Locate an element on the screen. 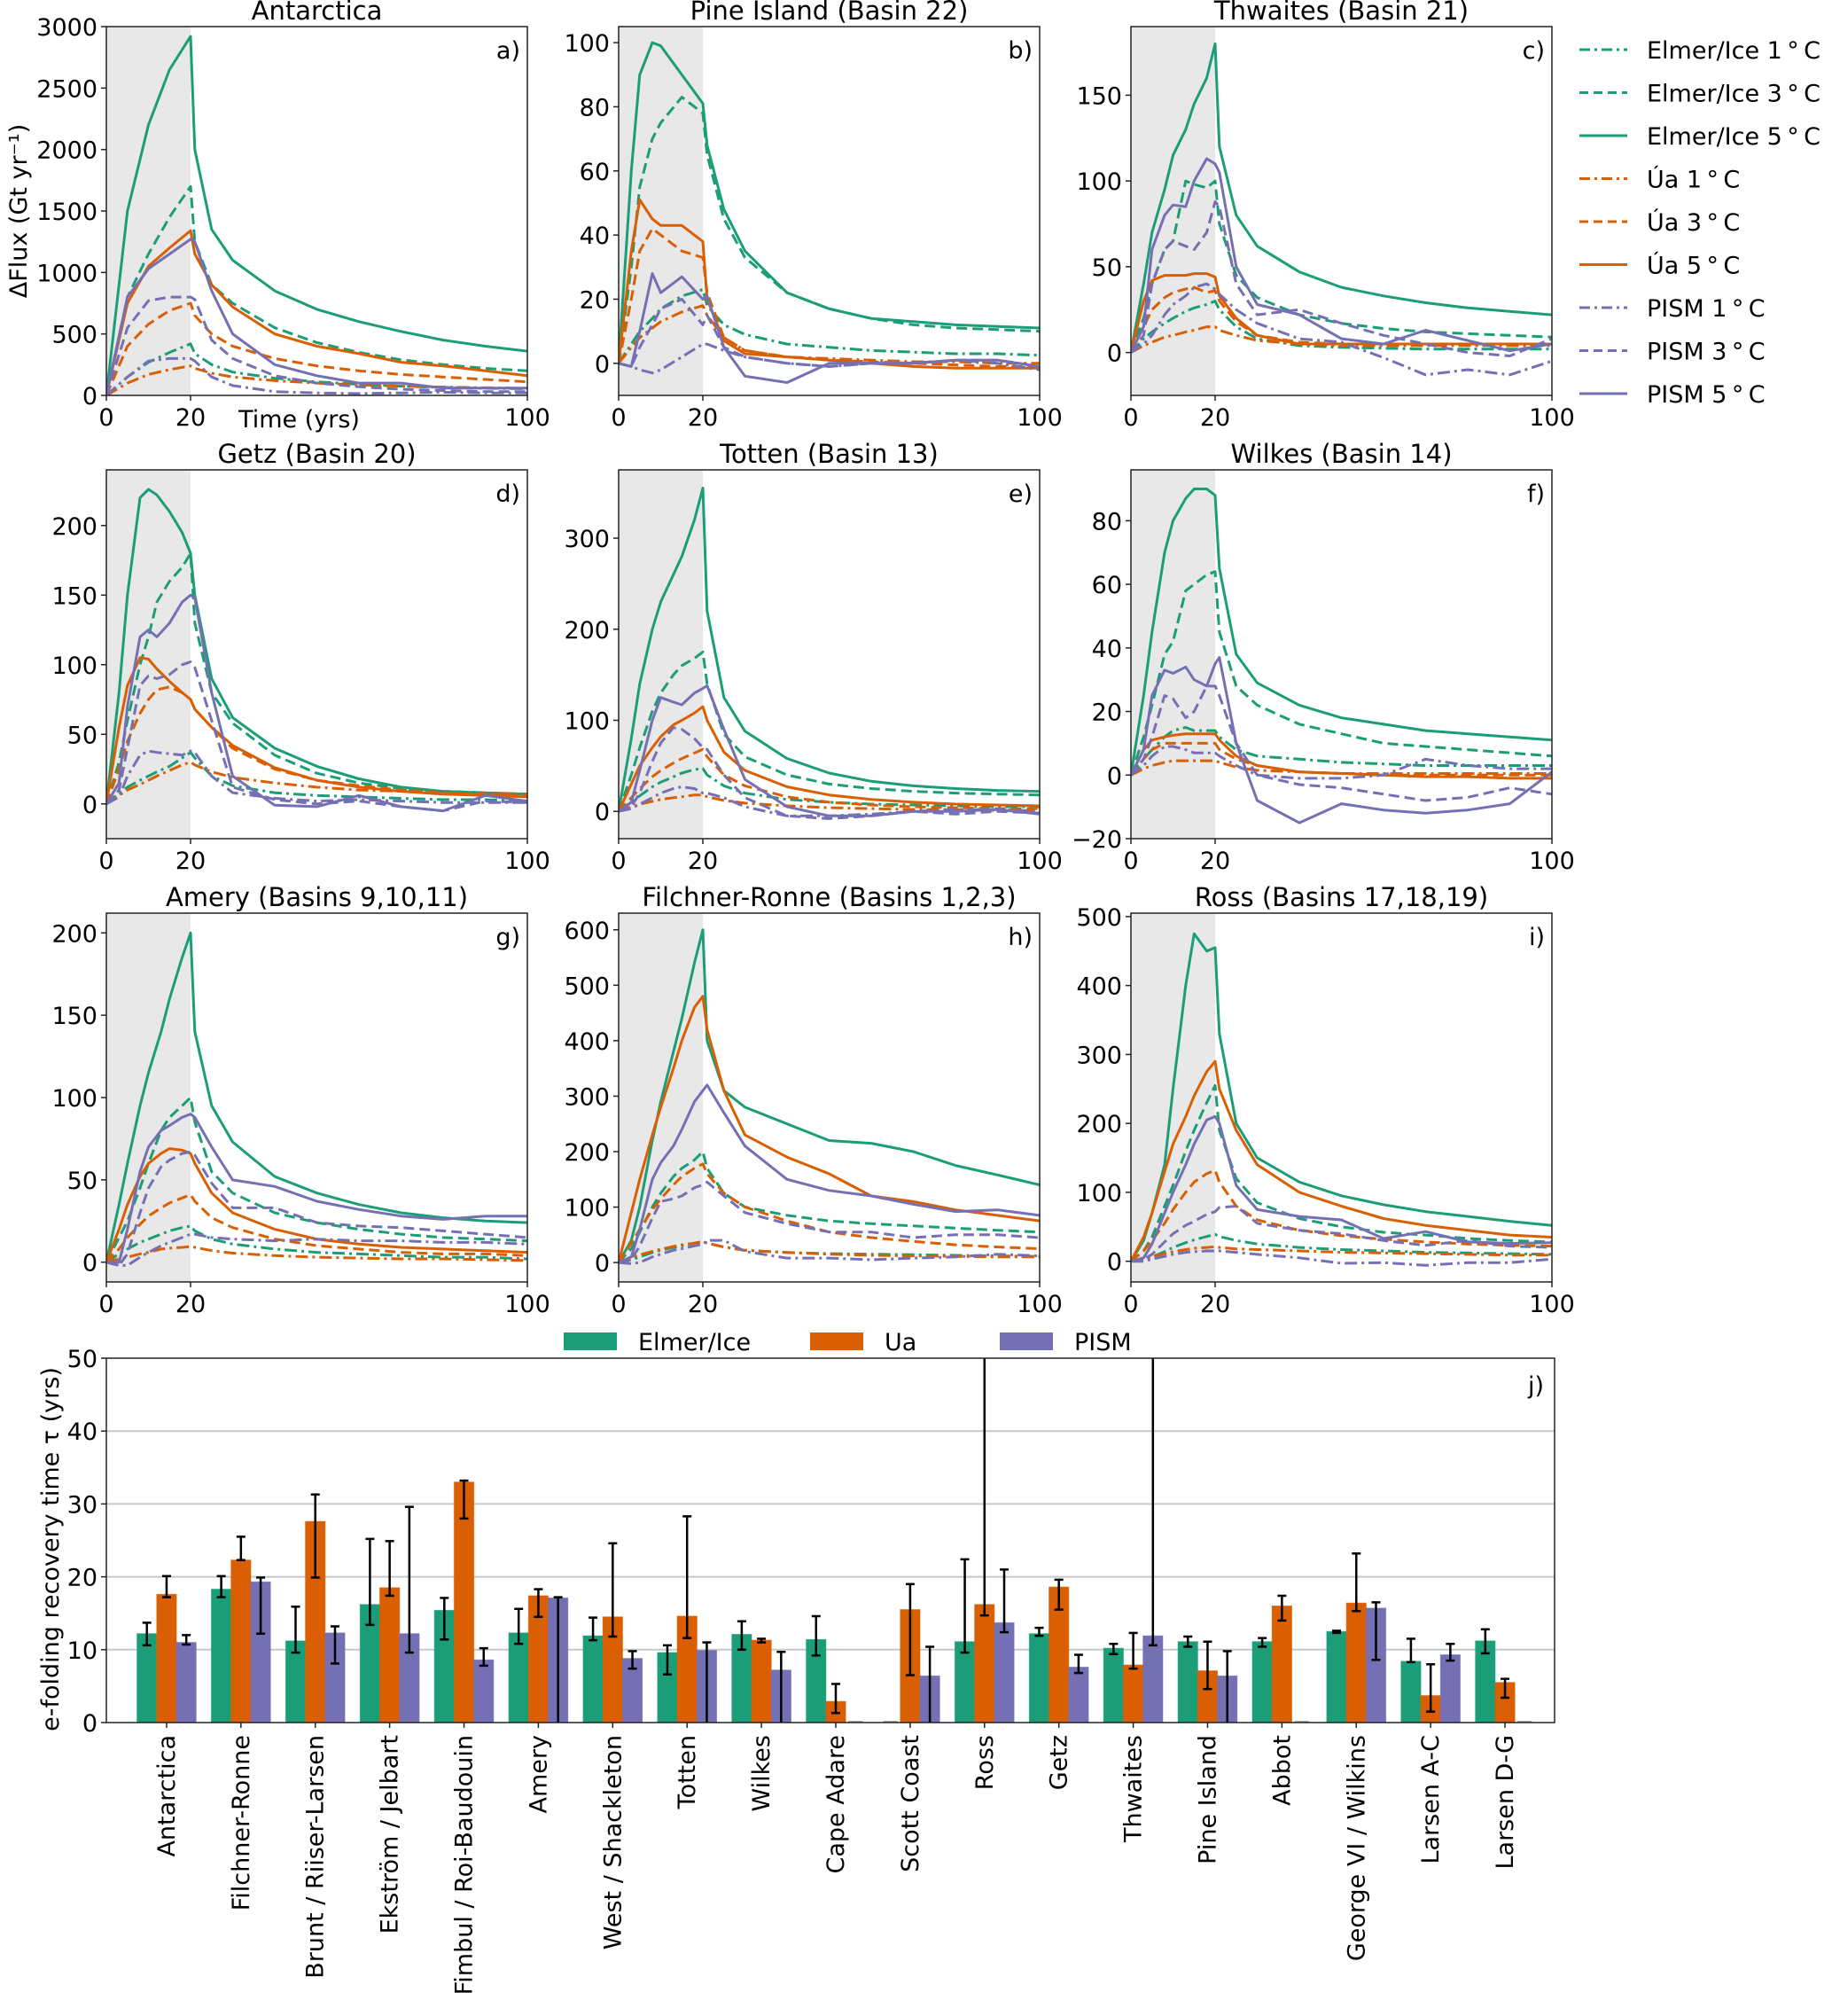 The width and height of the screenshot is (1832, 2016). category-label: George VI / Wilkins is located at coordinates (1356, 1848).